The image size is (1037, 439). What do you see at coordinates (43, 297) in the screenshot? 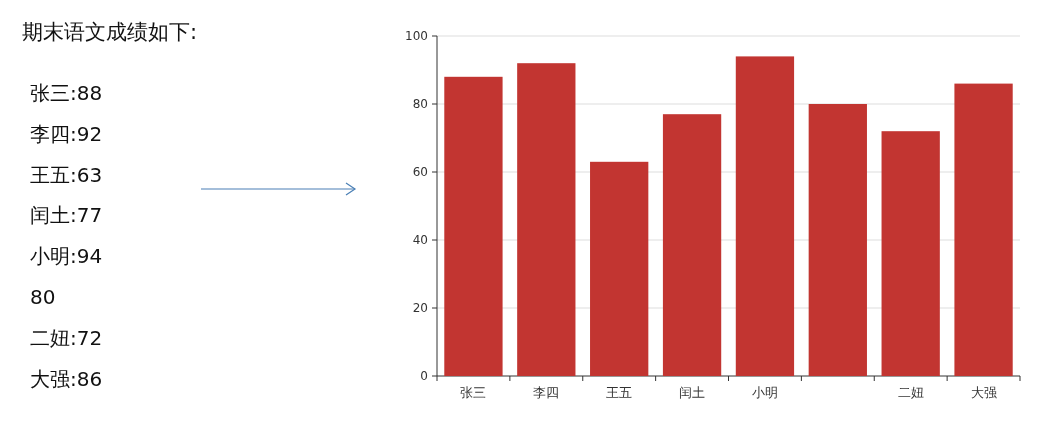
I see `text: 80` at bounding box center [43, 297].